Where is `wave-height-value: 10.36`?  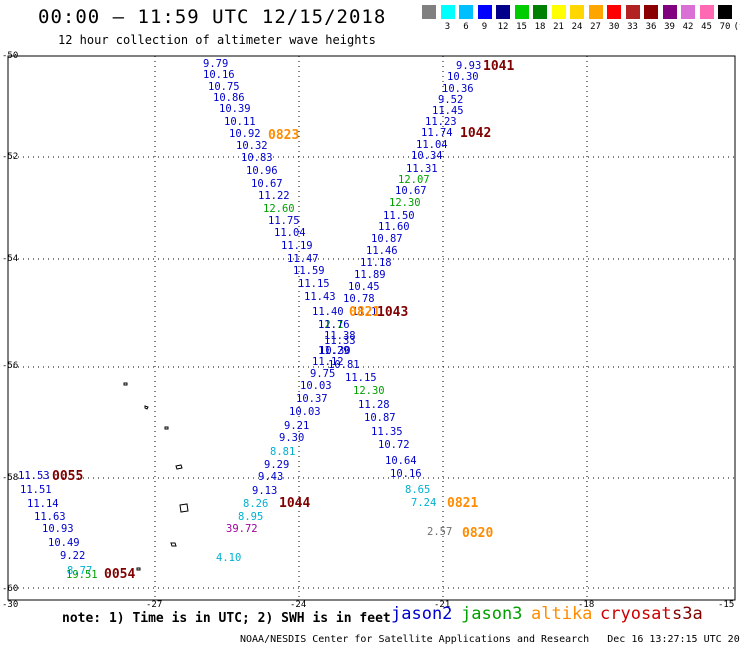
wave-height-value: 10.36 is located at coordinates (458, 89).